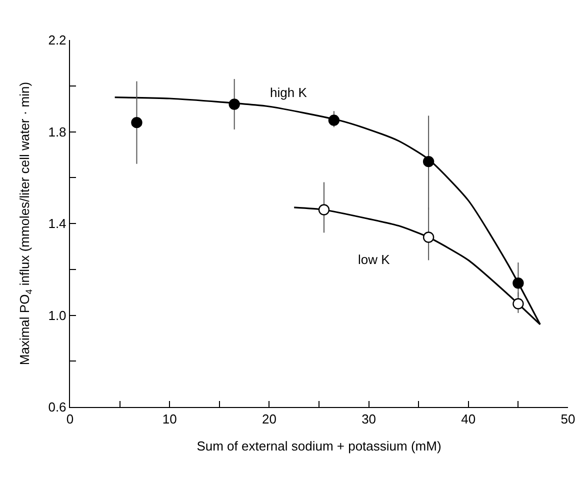 This screenshot has height=477, width=587. What do you see at coordinates (319, 446) in the screenshot?
I see `x-axis-title: Sum of external sodium + potassium (mM)` at bounding box center [319, 446].